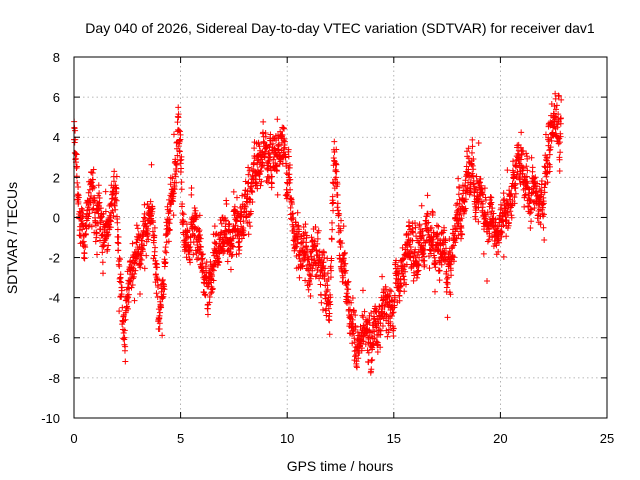 This screenshot has width=640, height=480. I want to click on y-tick-label: 8, so click(56, 57).